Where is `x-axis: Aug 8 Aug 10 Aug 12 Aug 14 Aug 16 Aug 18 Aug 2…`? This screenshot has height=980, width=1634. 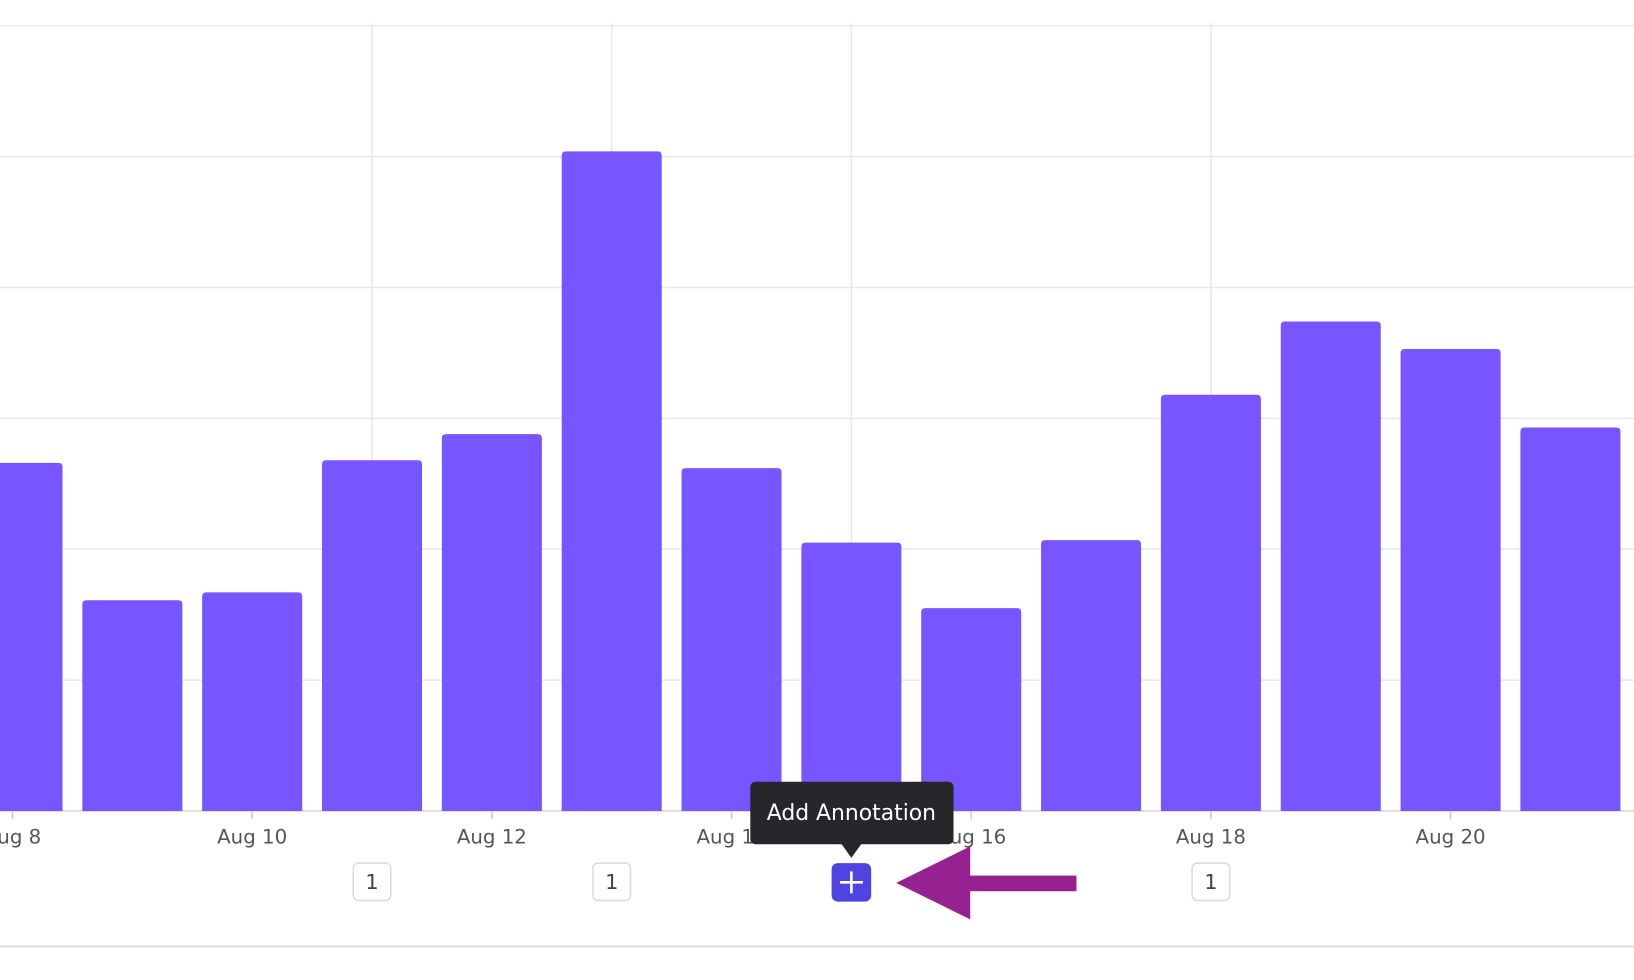
x-axis: Aug 8 Aug 10 Aug 12 Aug 14 Aug 16 Aug 18 Aug 2… is located at coordinates (743, 829).